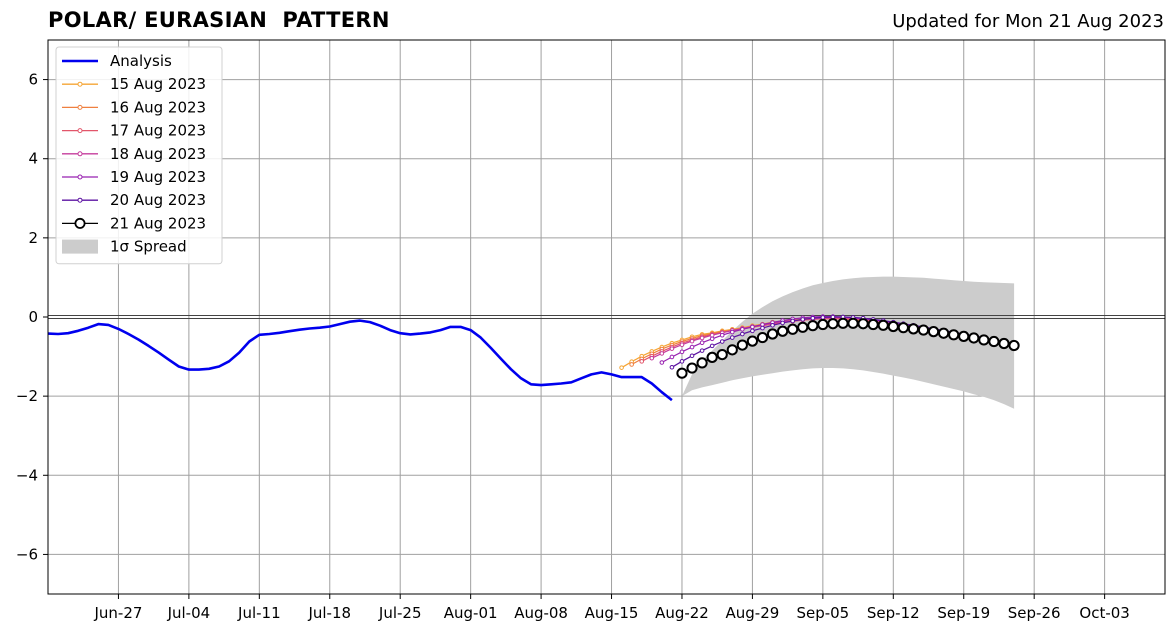  Describe the element at coordinates (27, 475) in the screenshot. I see `y-tick-label: −4` at that location.